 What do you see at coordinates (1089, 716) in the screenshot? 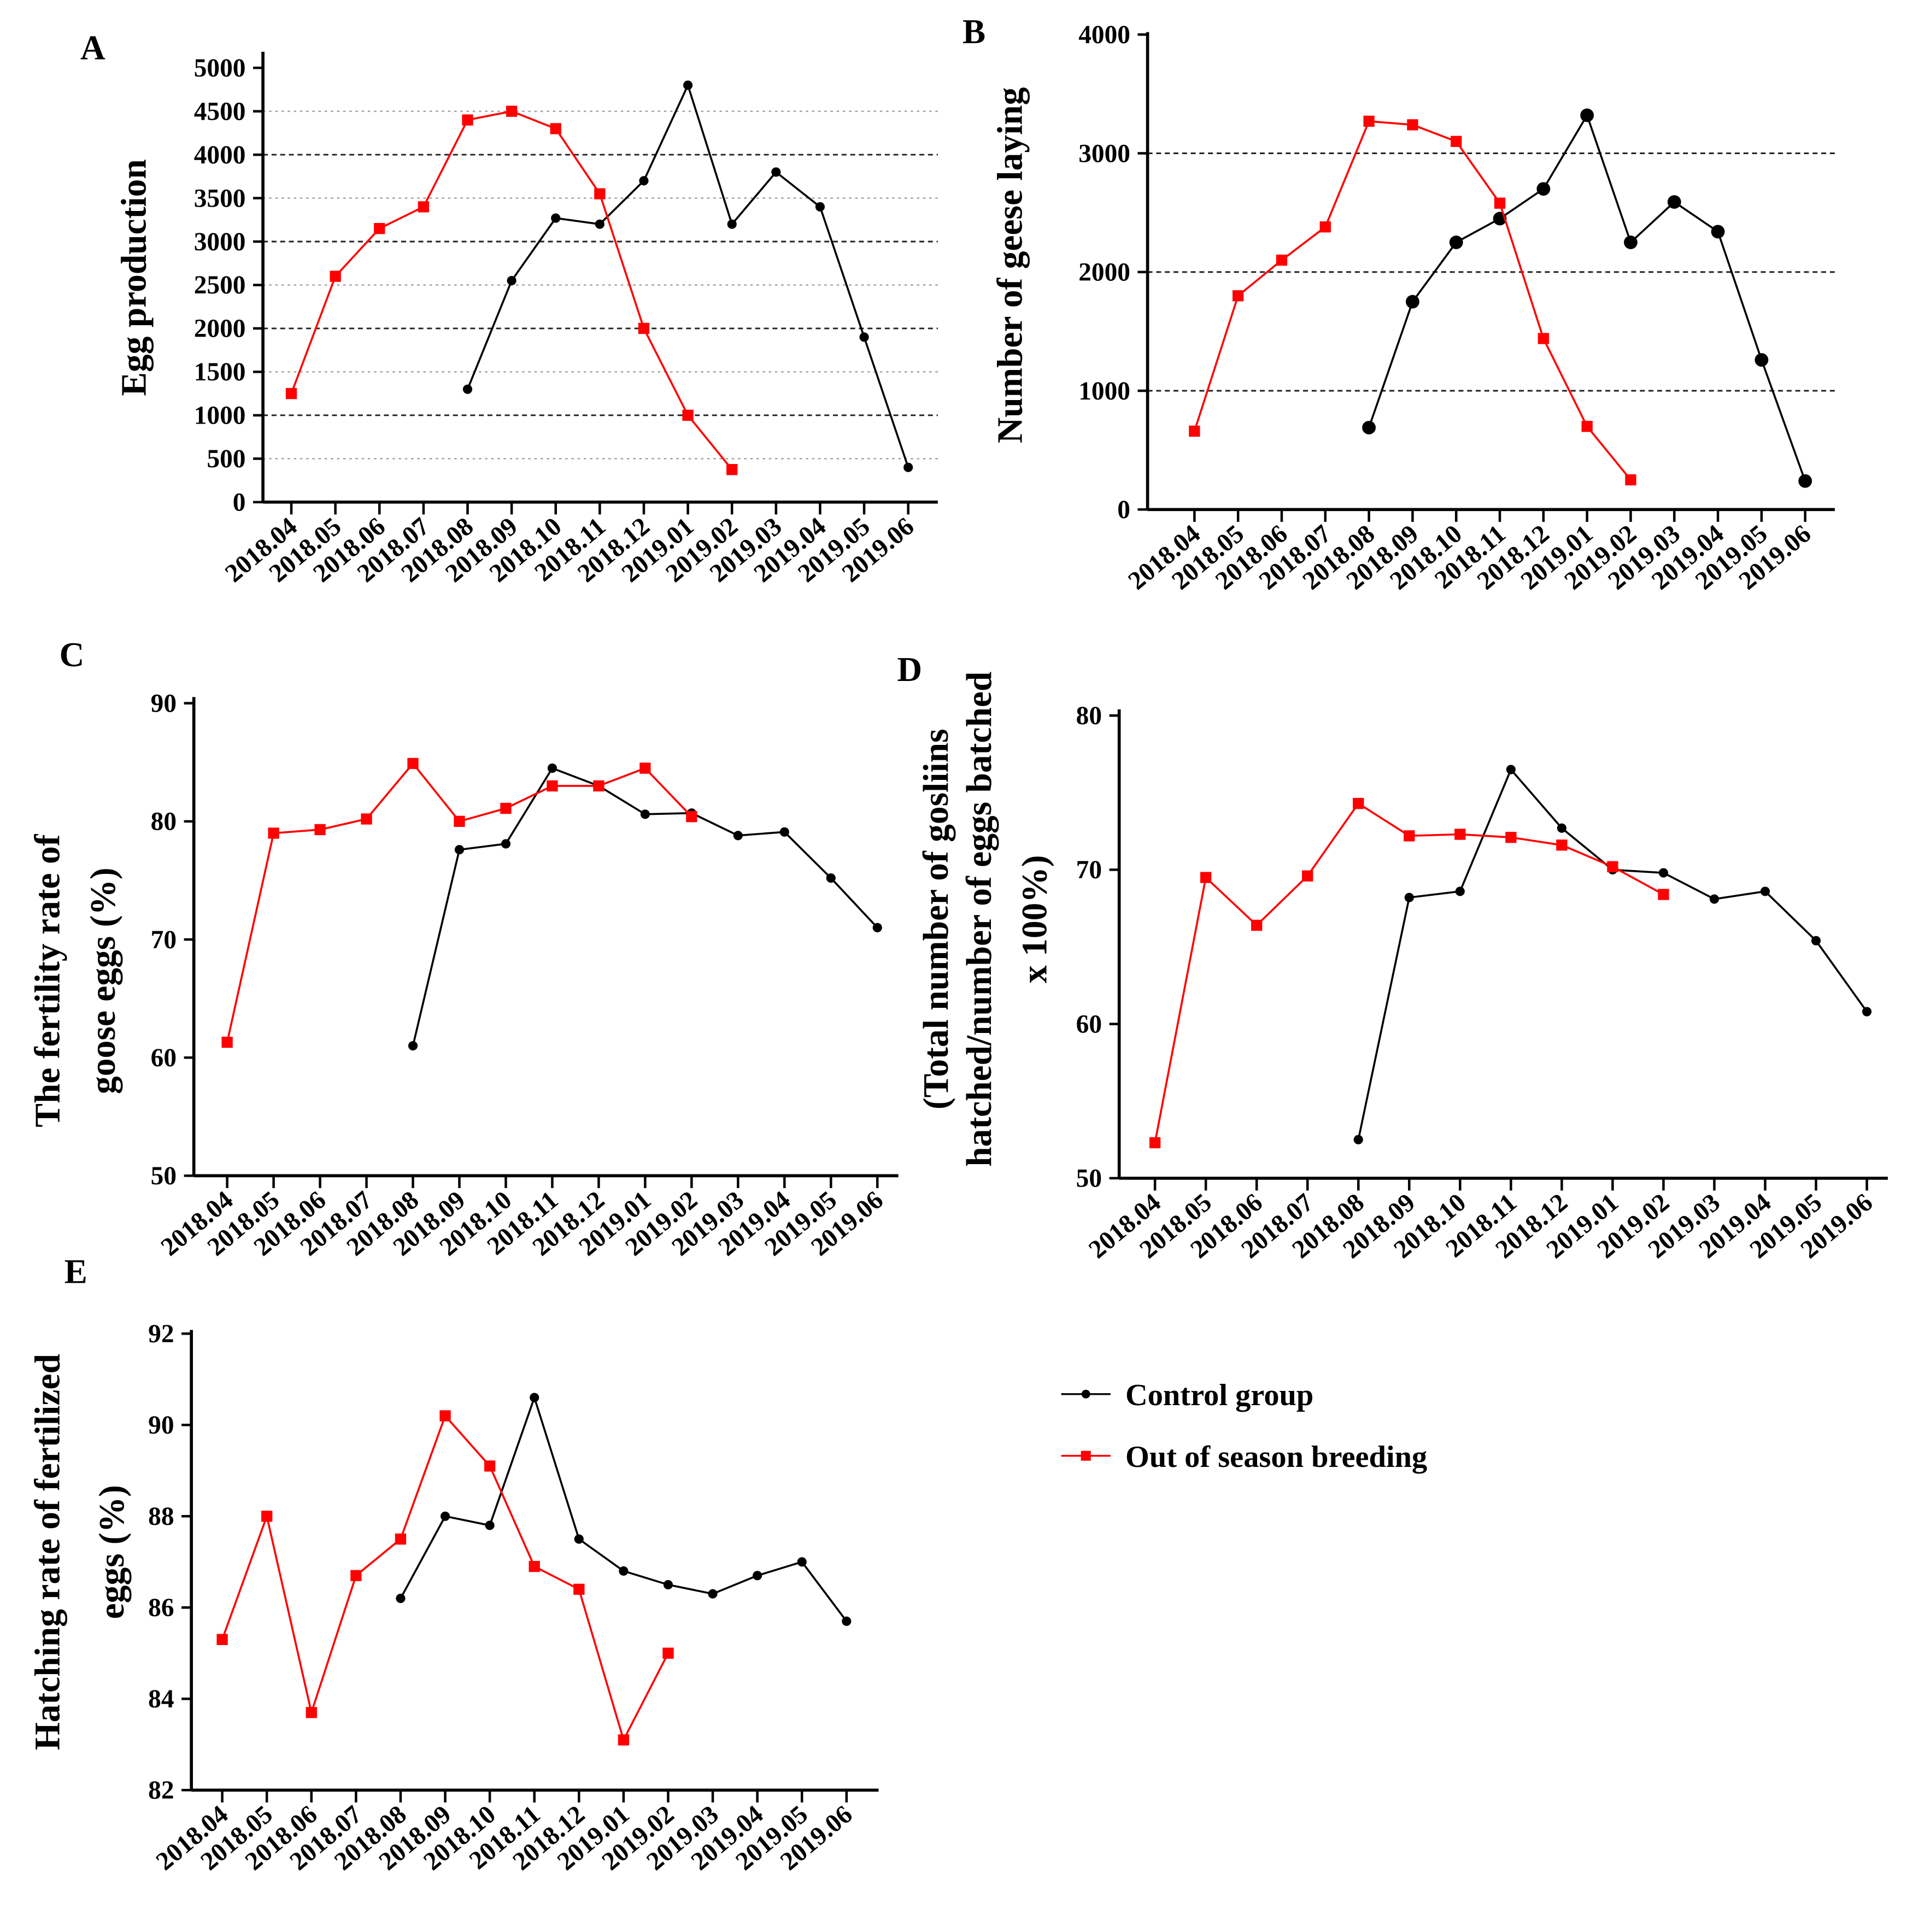
I see `y-tick-label: 80` at bounding box center [1089, 716].